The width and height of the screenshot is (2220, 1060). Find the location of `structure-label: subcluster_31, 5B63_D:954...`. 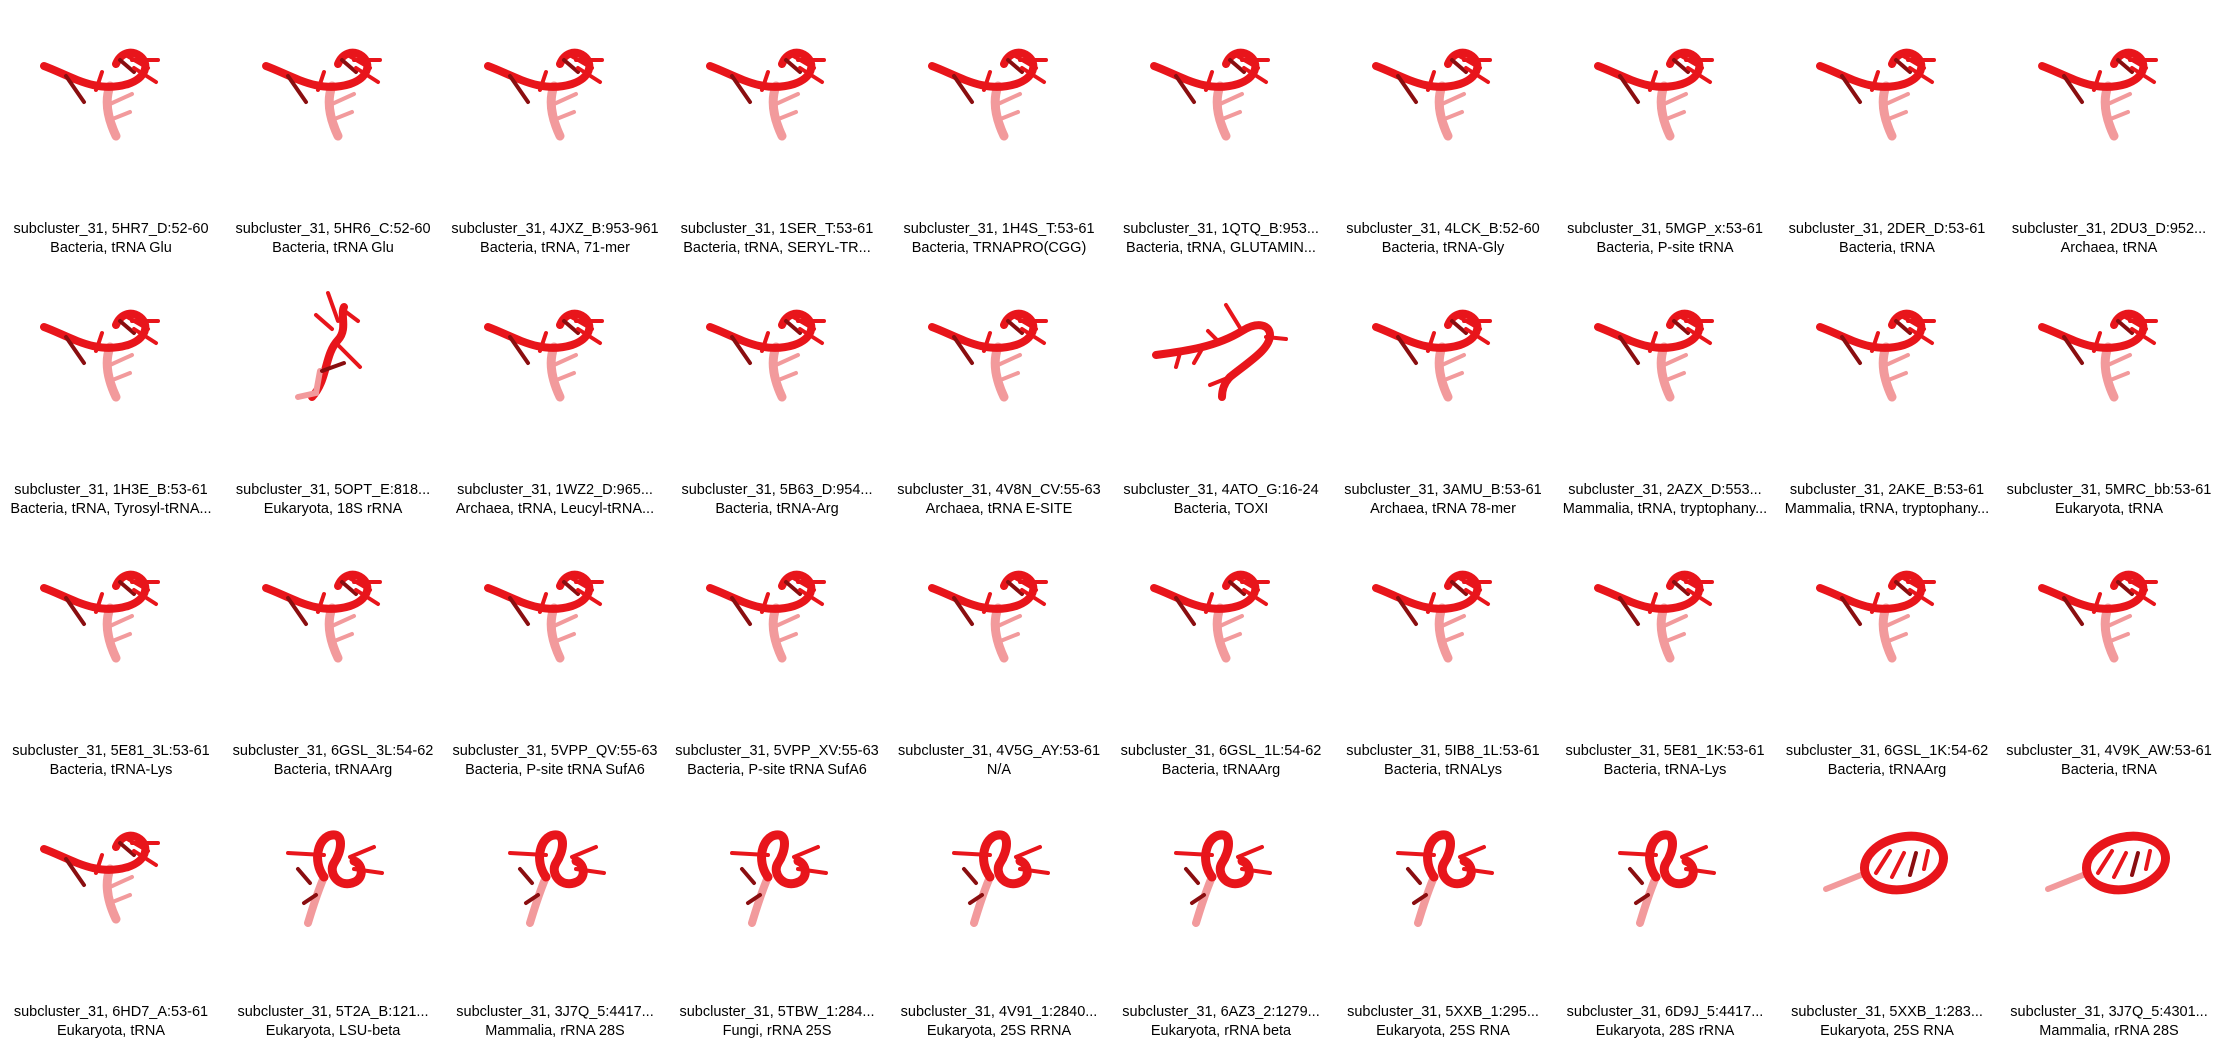

structure-label: subcluster_31, 5B63_D:954... is located at coordinates (777, 490).